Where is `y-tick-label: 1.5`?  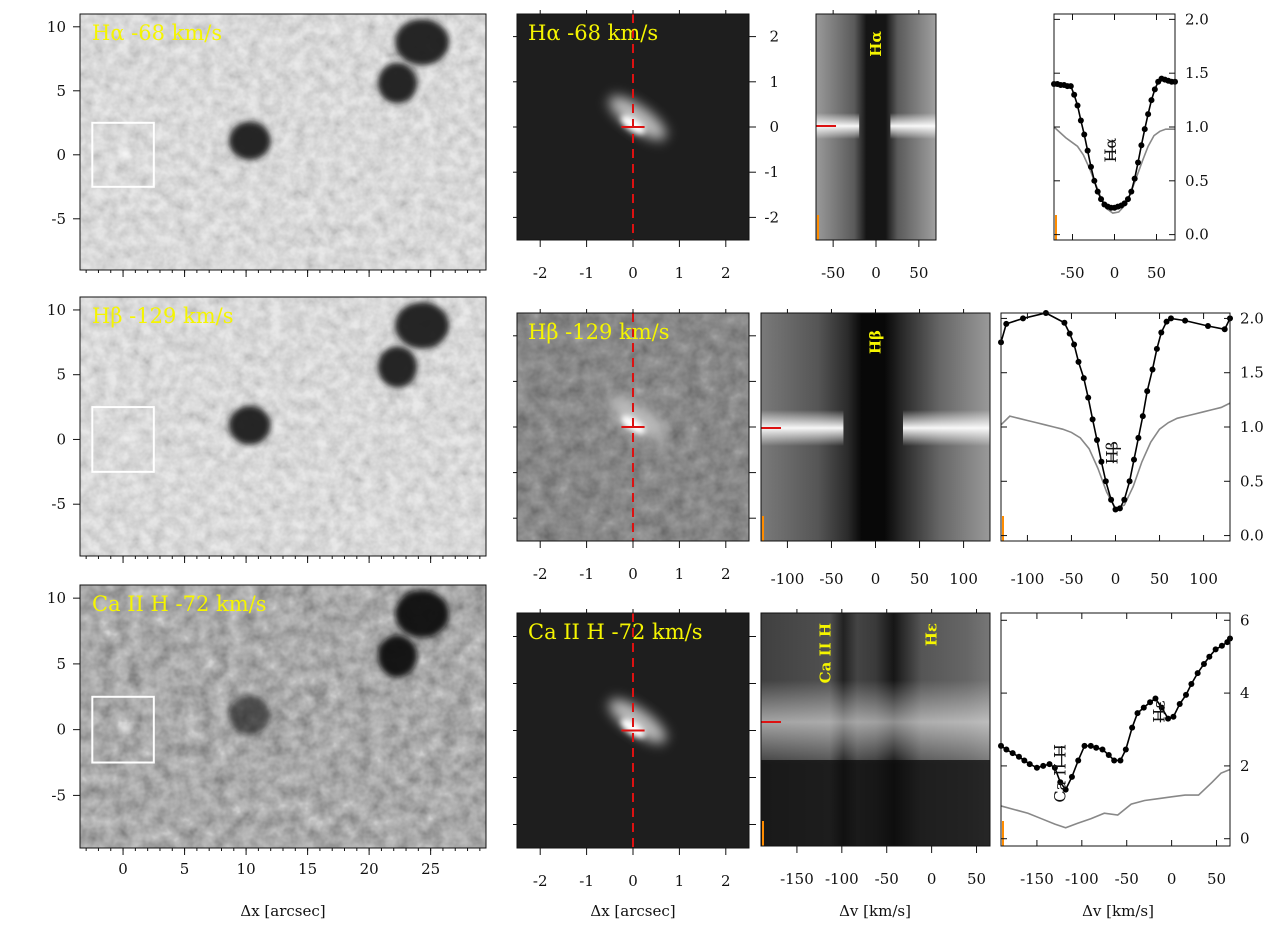 y-tick-label: 1.5 is located at coordinates (1252, 373).